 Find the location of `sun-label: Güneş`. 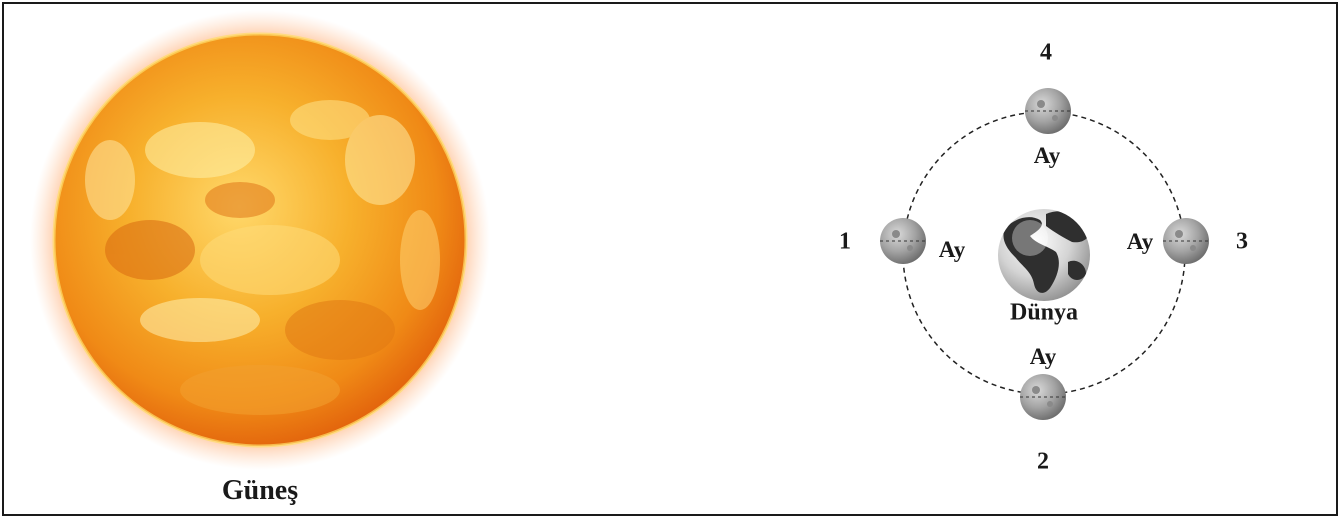

sun-label: Güneş is located at coordinates (260, 490).